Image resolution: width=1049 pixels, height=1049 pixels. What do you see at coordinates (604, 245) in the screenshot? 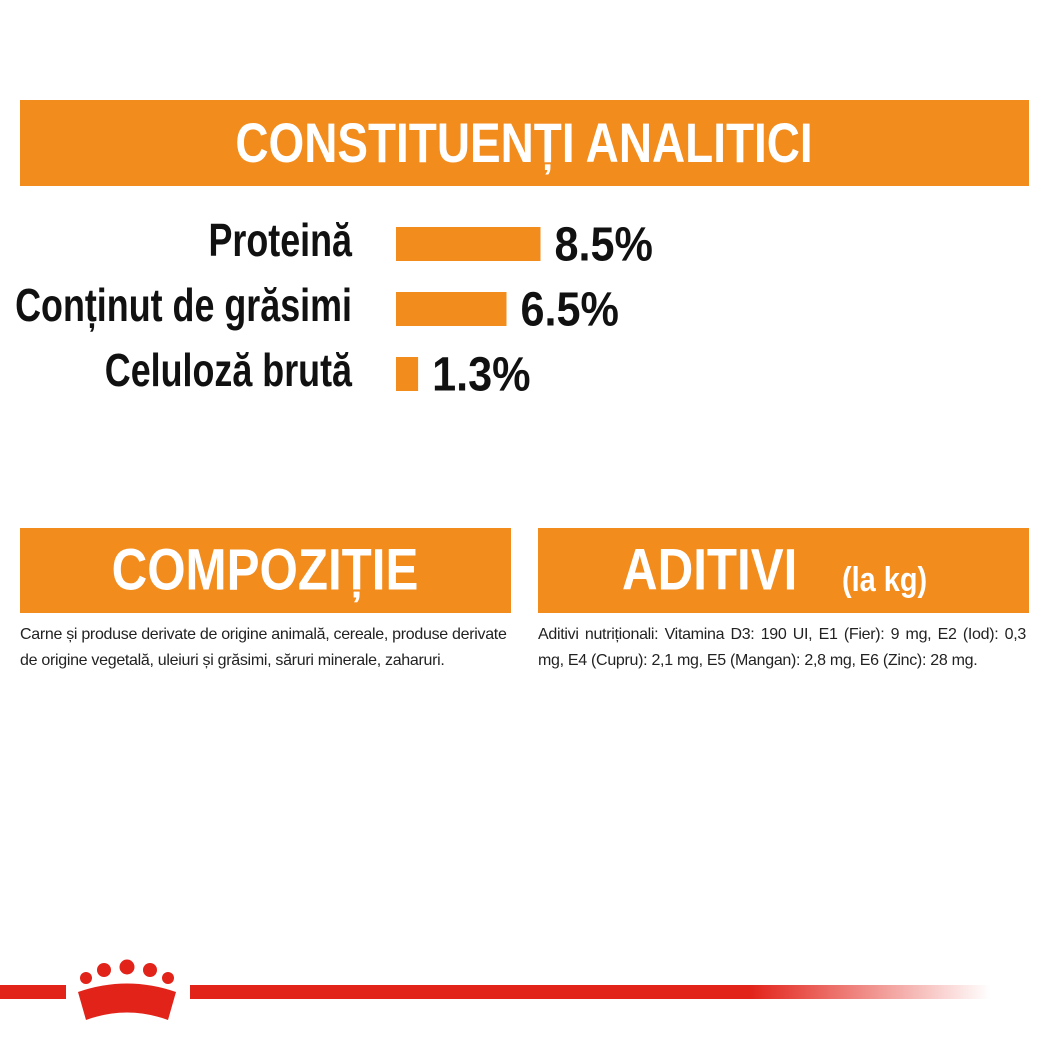
I see `value-label: 8.5%` at bounding box center [604, 245].